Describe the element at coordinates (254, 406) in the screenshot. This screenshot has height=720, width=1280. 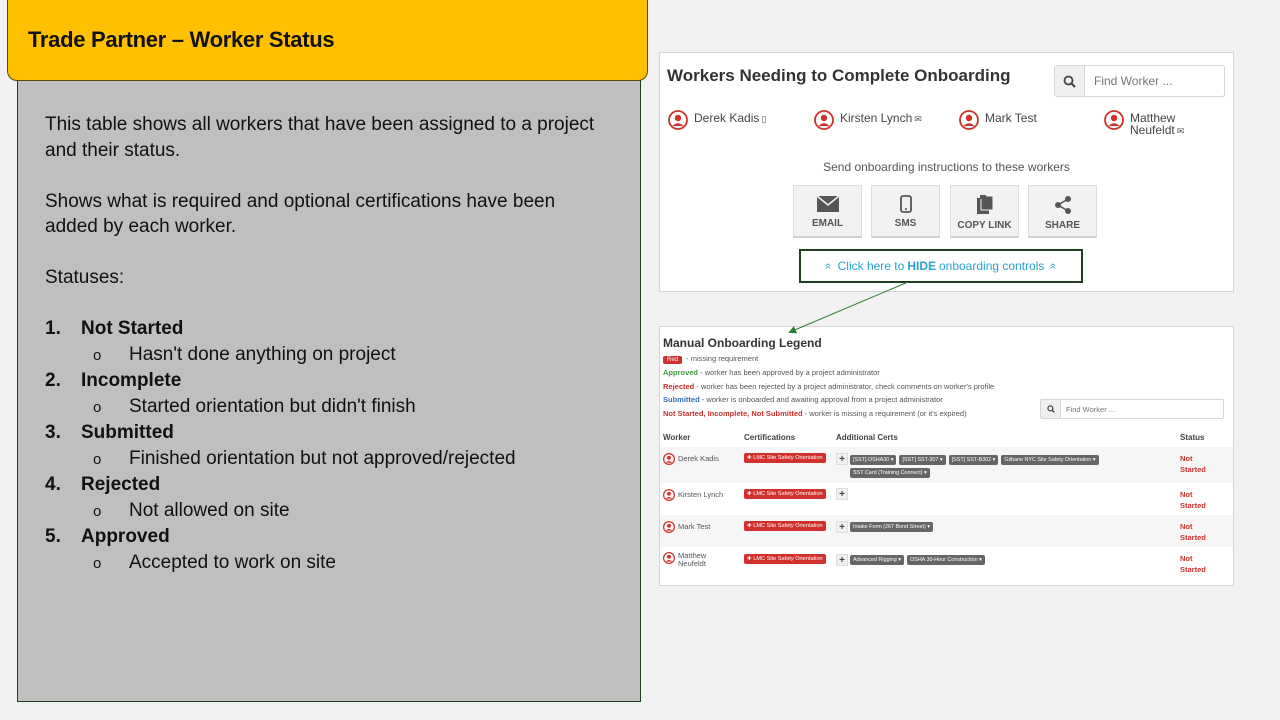
I see `status-desc: o Started orientation but didn't finish` at that location.